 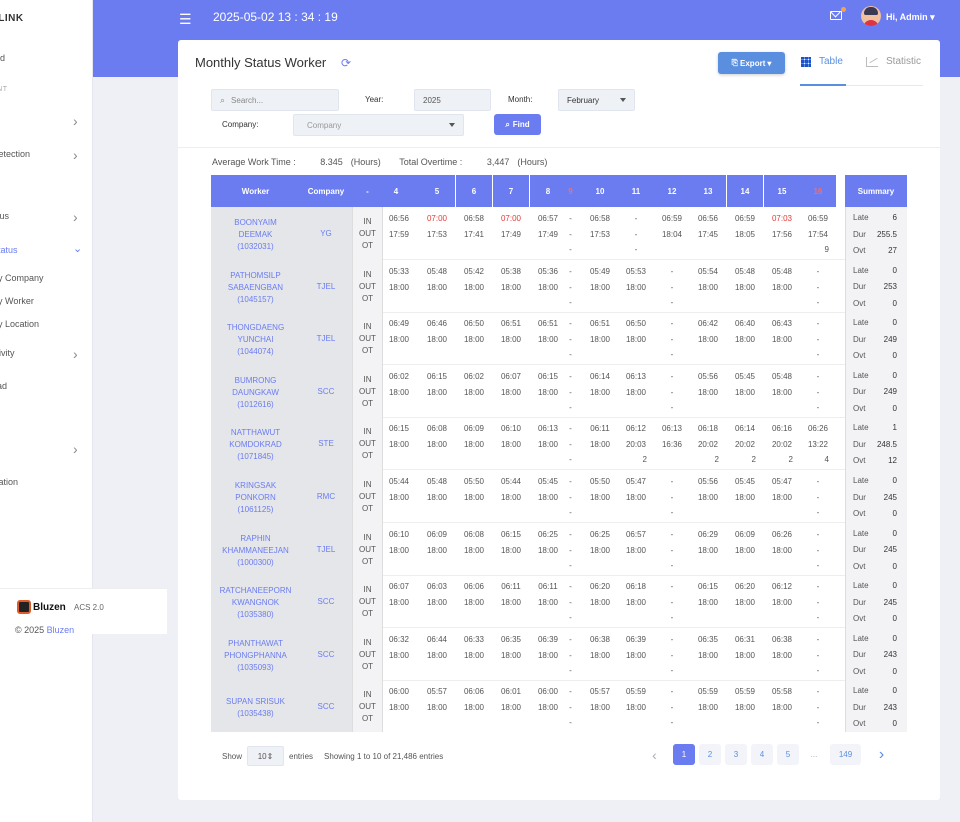 What do you see at coordinates (255, 191) in the screenshot?
I see `col-header-worker: Worker` at bounding box center [255, 191].